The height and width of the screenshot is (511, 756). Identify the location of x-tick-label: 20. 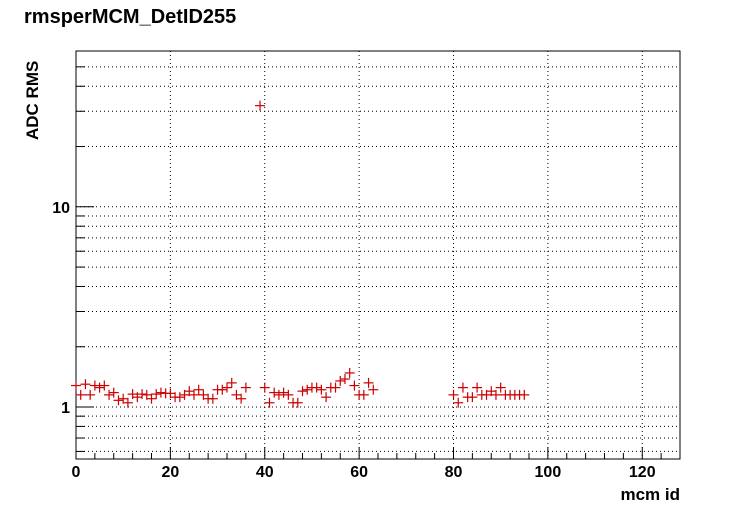
(170, 472).